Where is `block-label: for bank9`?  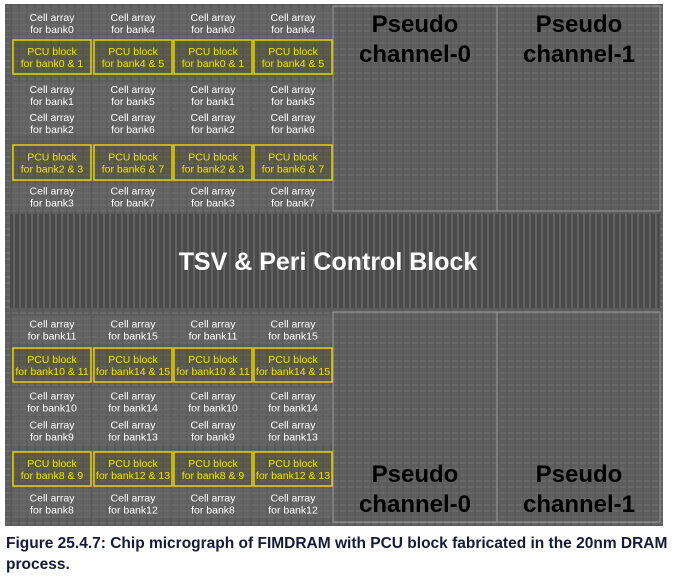
block-label: for bank9 is located at coordinates (52, 438).